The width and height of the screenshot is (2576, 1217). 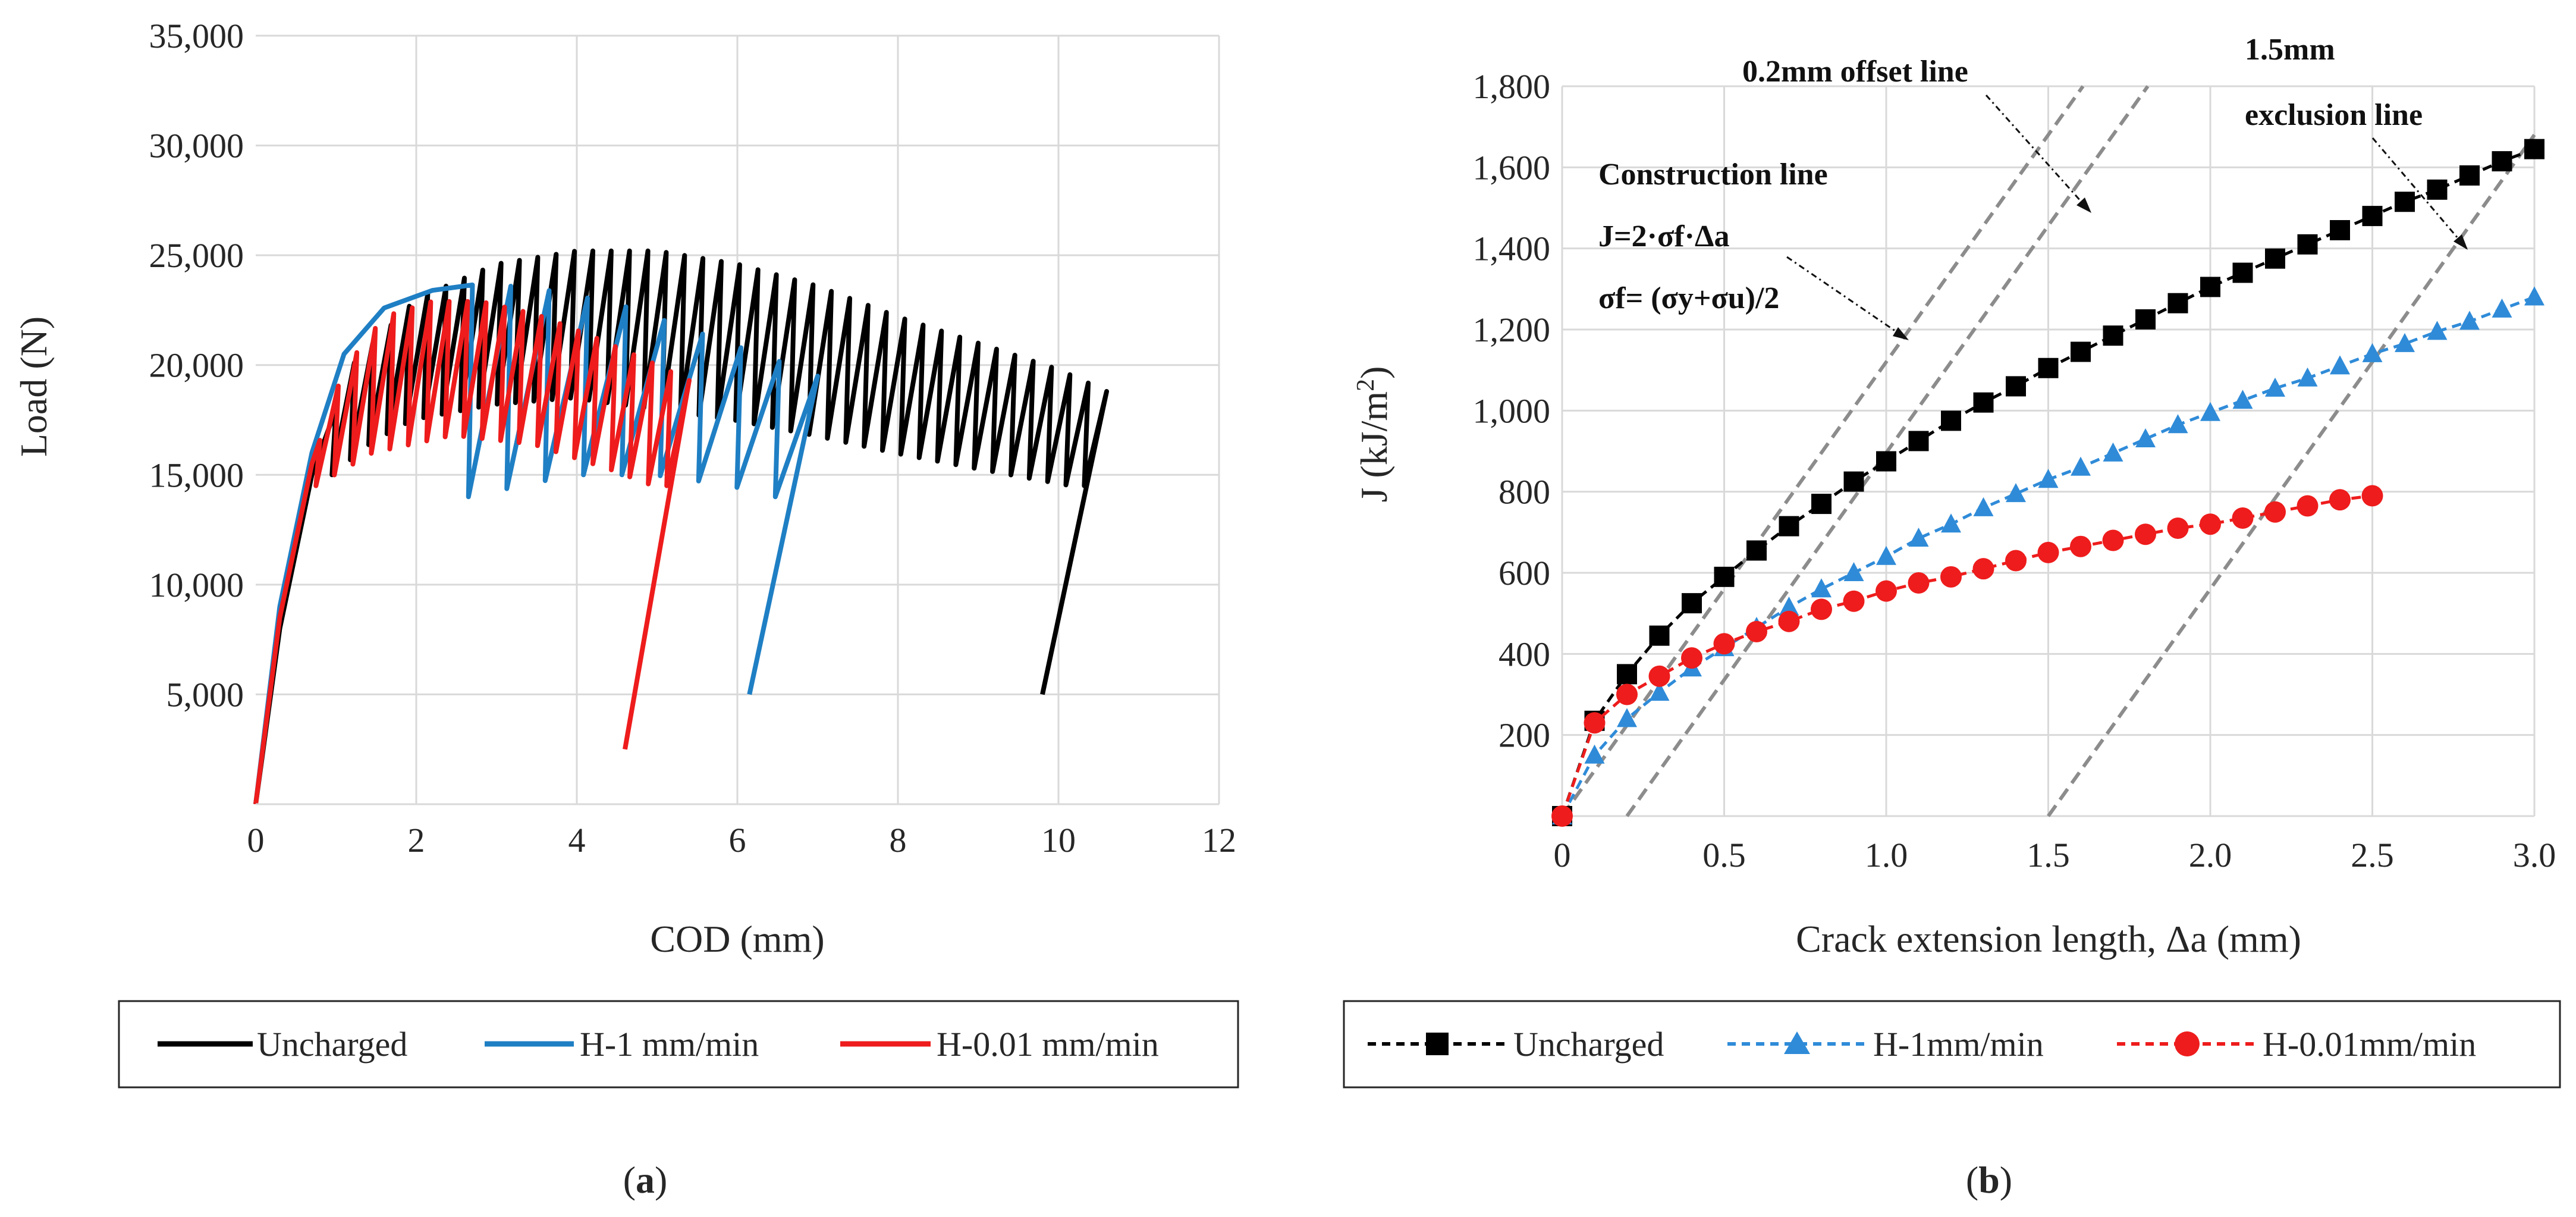 I want to click on annotation-construction-title: Construction line, so click(x=1713, y=175).